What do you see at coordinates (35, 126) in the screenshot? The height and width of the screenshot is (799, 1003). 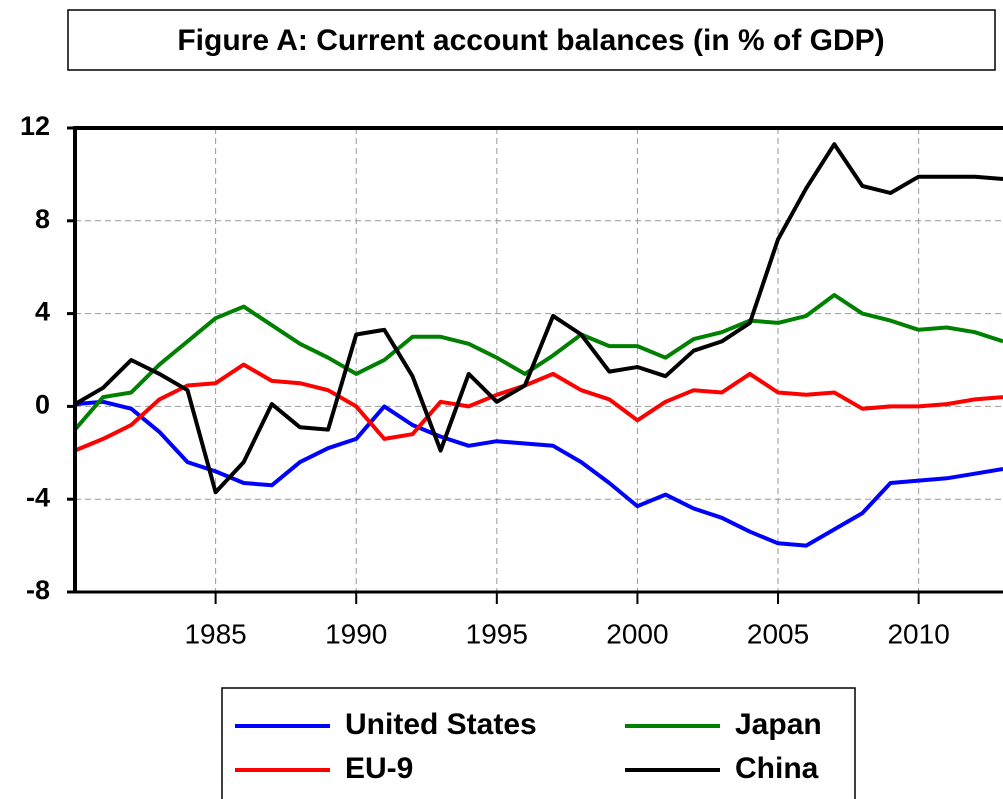 I see `y-tick-label: 12` at bounding box center [35, 126].